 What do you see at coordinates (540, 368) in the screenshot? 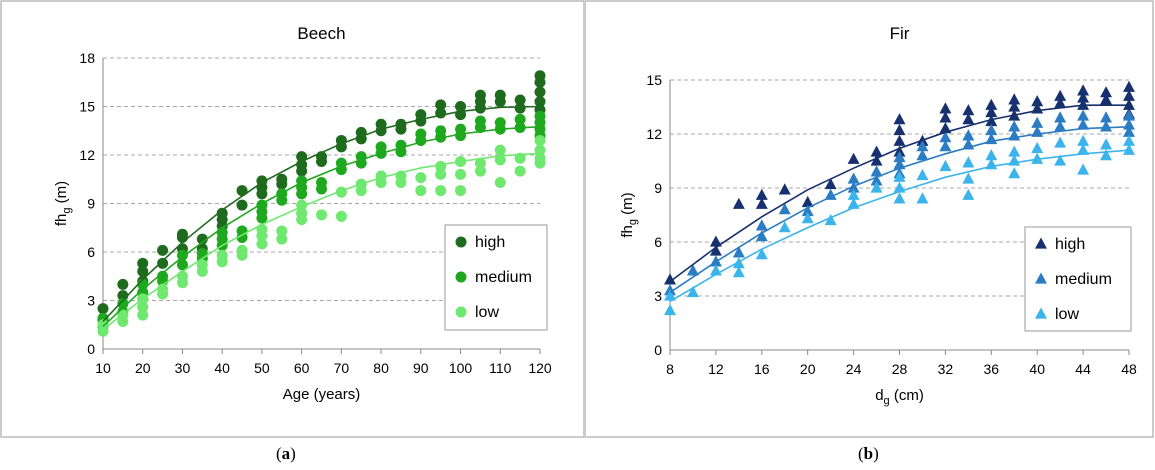
I see `x-tick-label: 120` at bounding box center [540, 368].